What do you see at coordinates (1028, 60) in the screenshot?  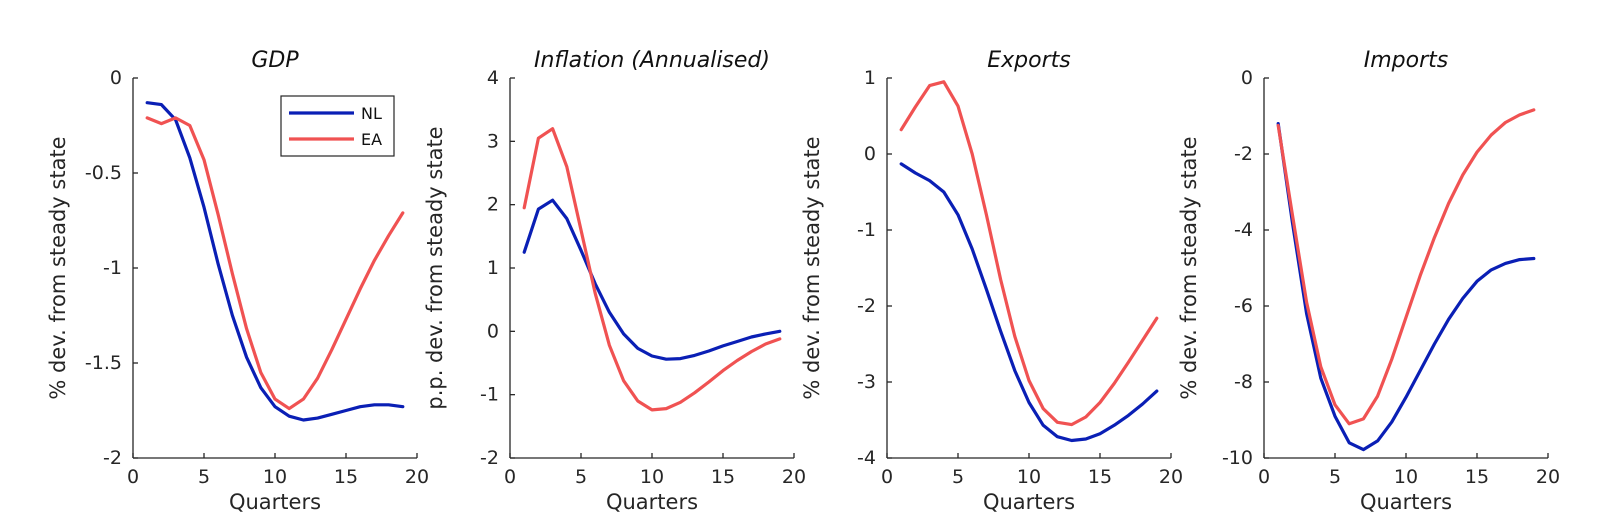 I see `panel-title: Exports` at bounding box center [1028, 60].